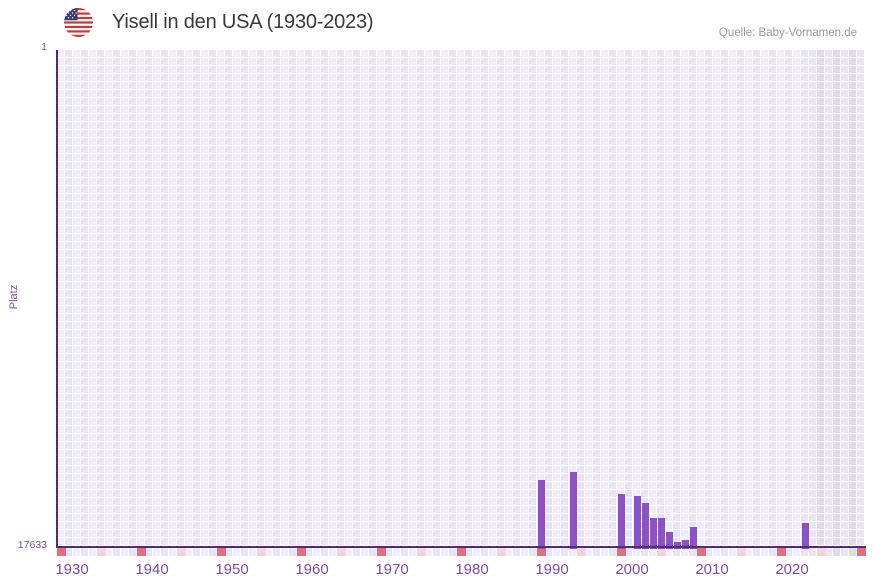 The width and height of the screenshot is (873, 587). Describe the element at coordinates (821, 551) in the screenshot. I see `half-decade-tick-2025` at that location.